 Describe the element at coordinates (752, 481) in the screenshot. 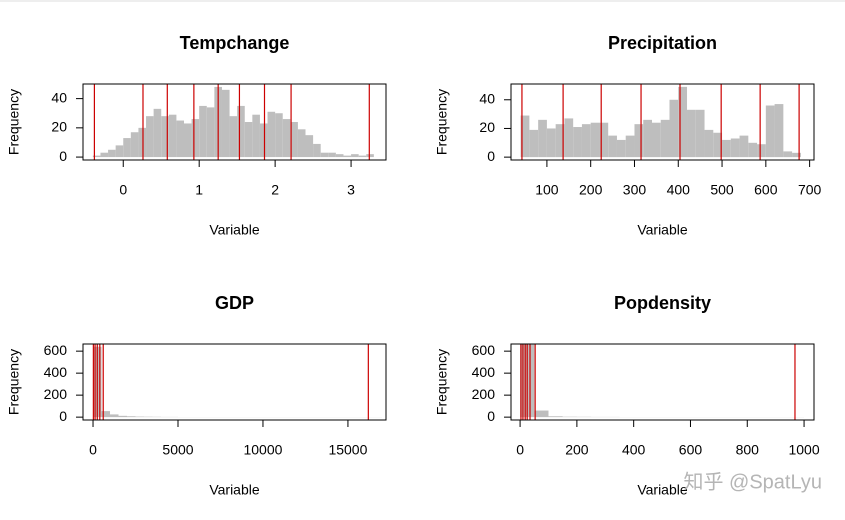

I see `watermark: 知乎 @SpatLyu` at that location.